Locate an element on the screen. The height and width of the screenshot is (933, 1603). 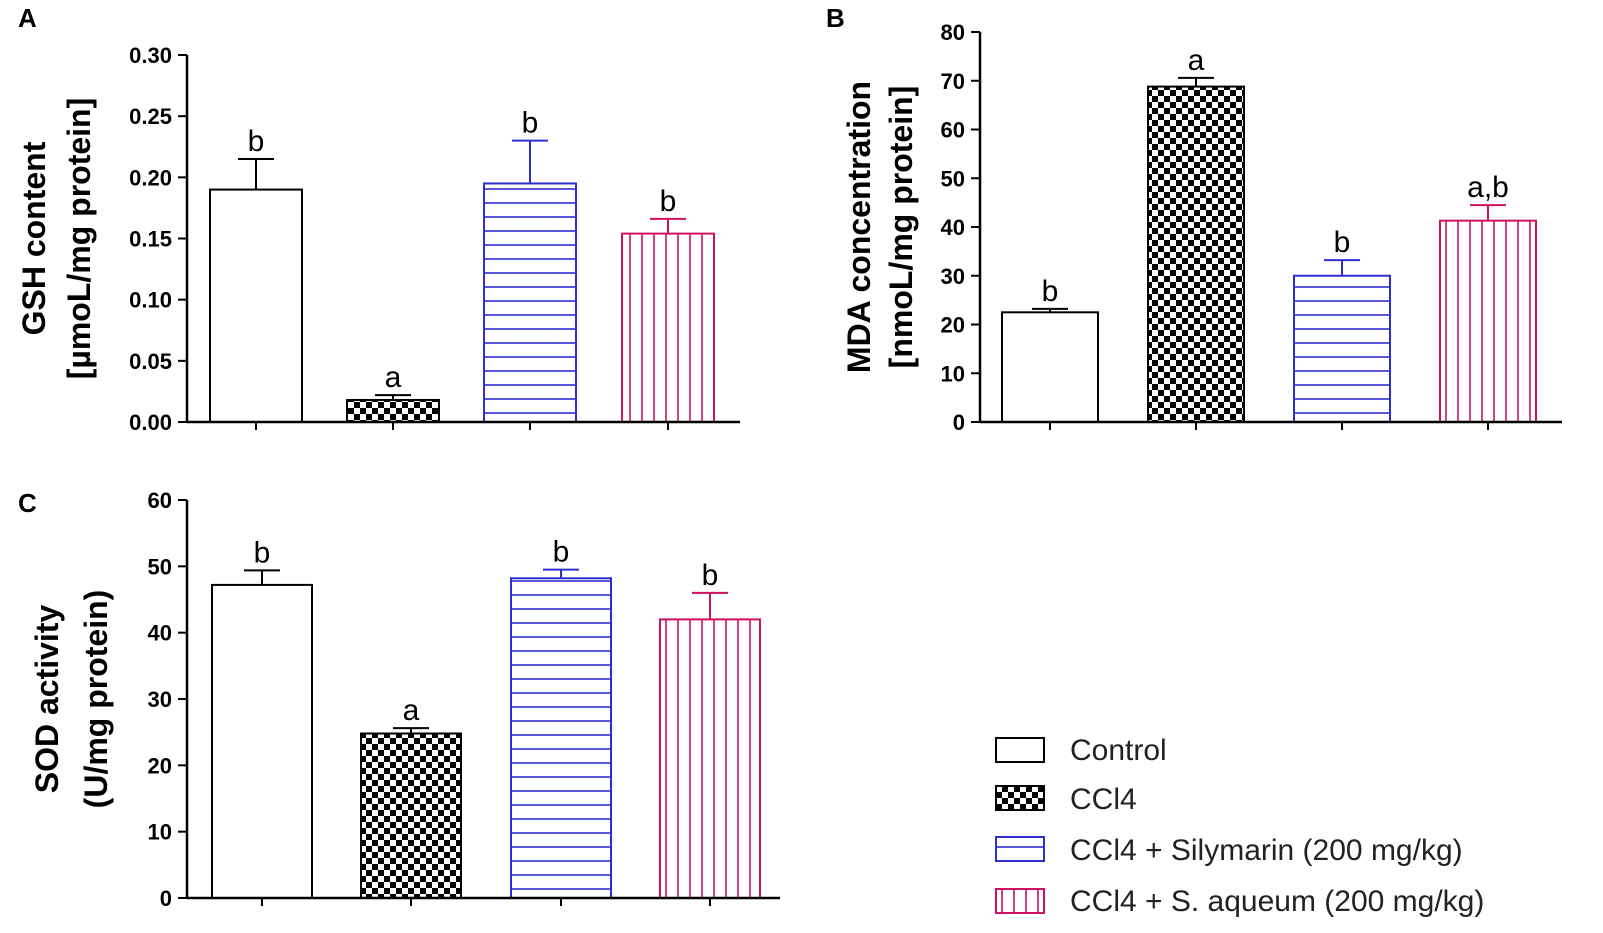
y-axis-title-line1: GSH content is located at coordinates (34, 238).